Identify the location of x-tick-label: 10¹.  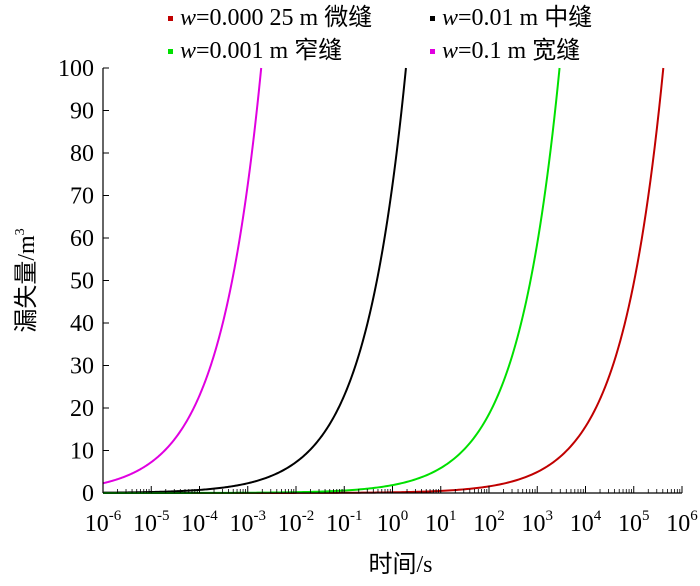
(441, 522).